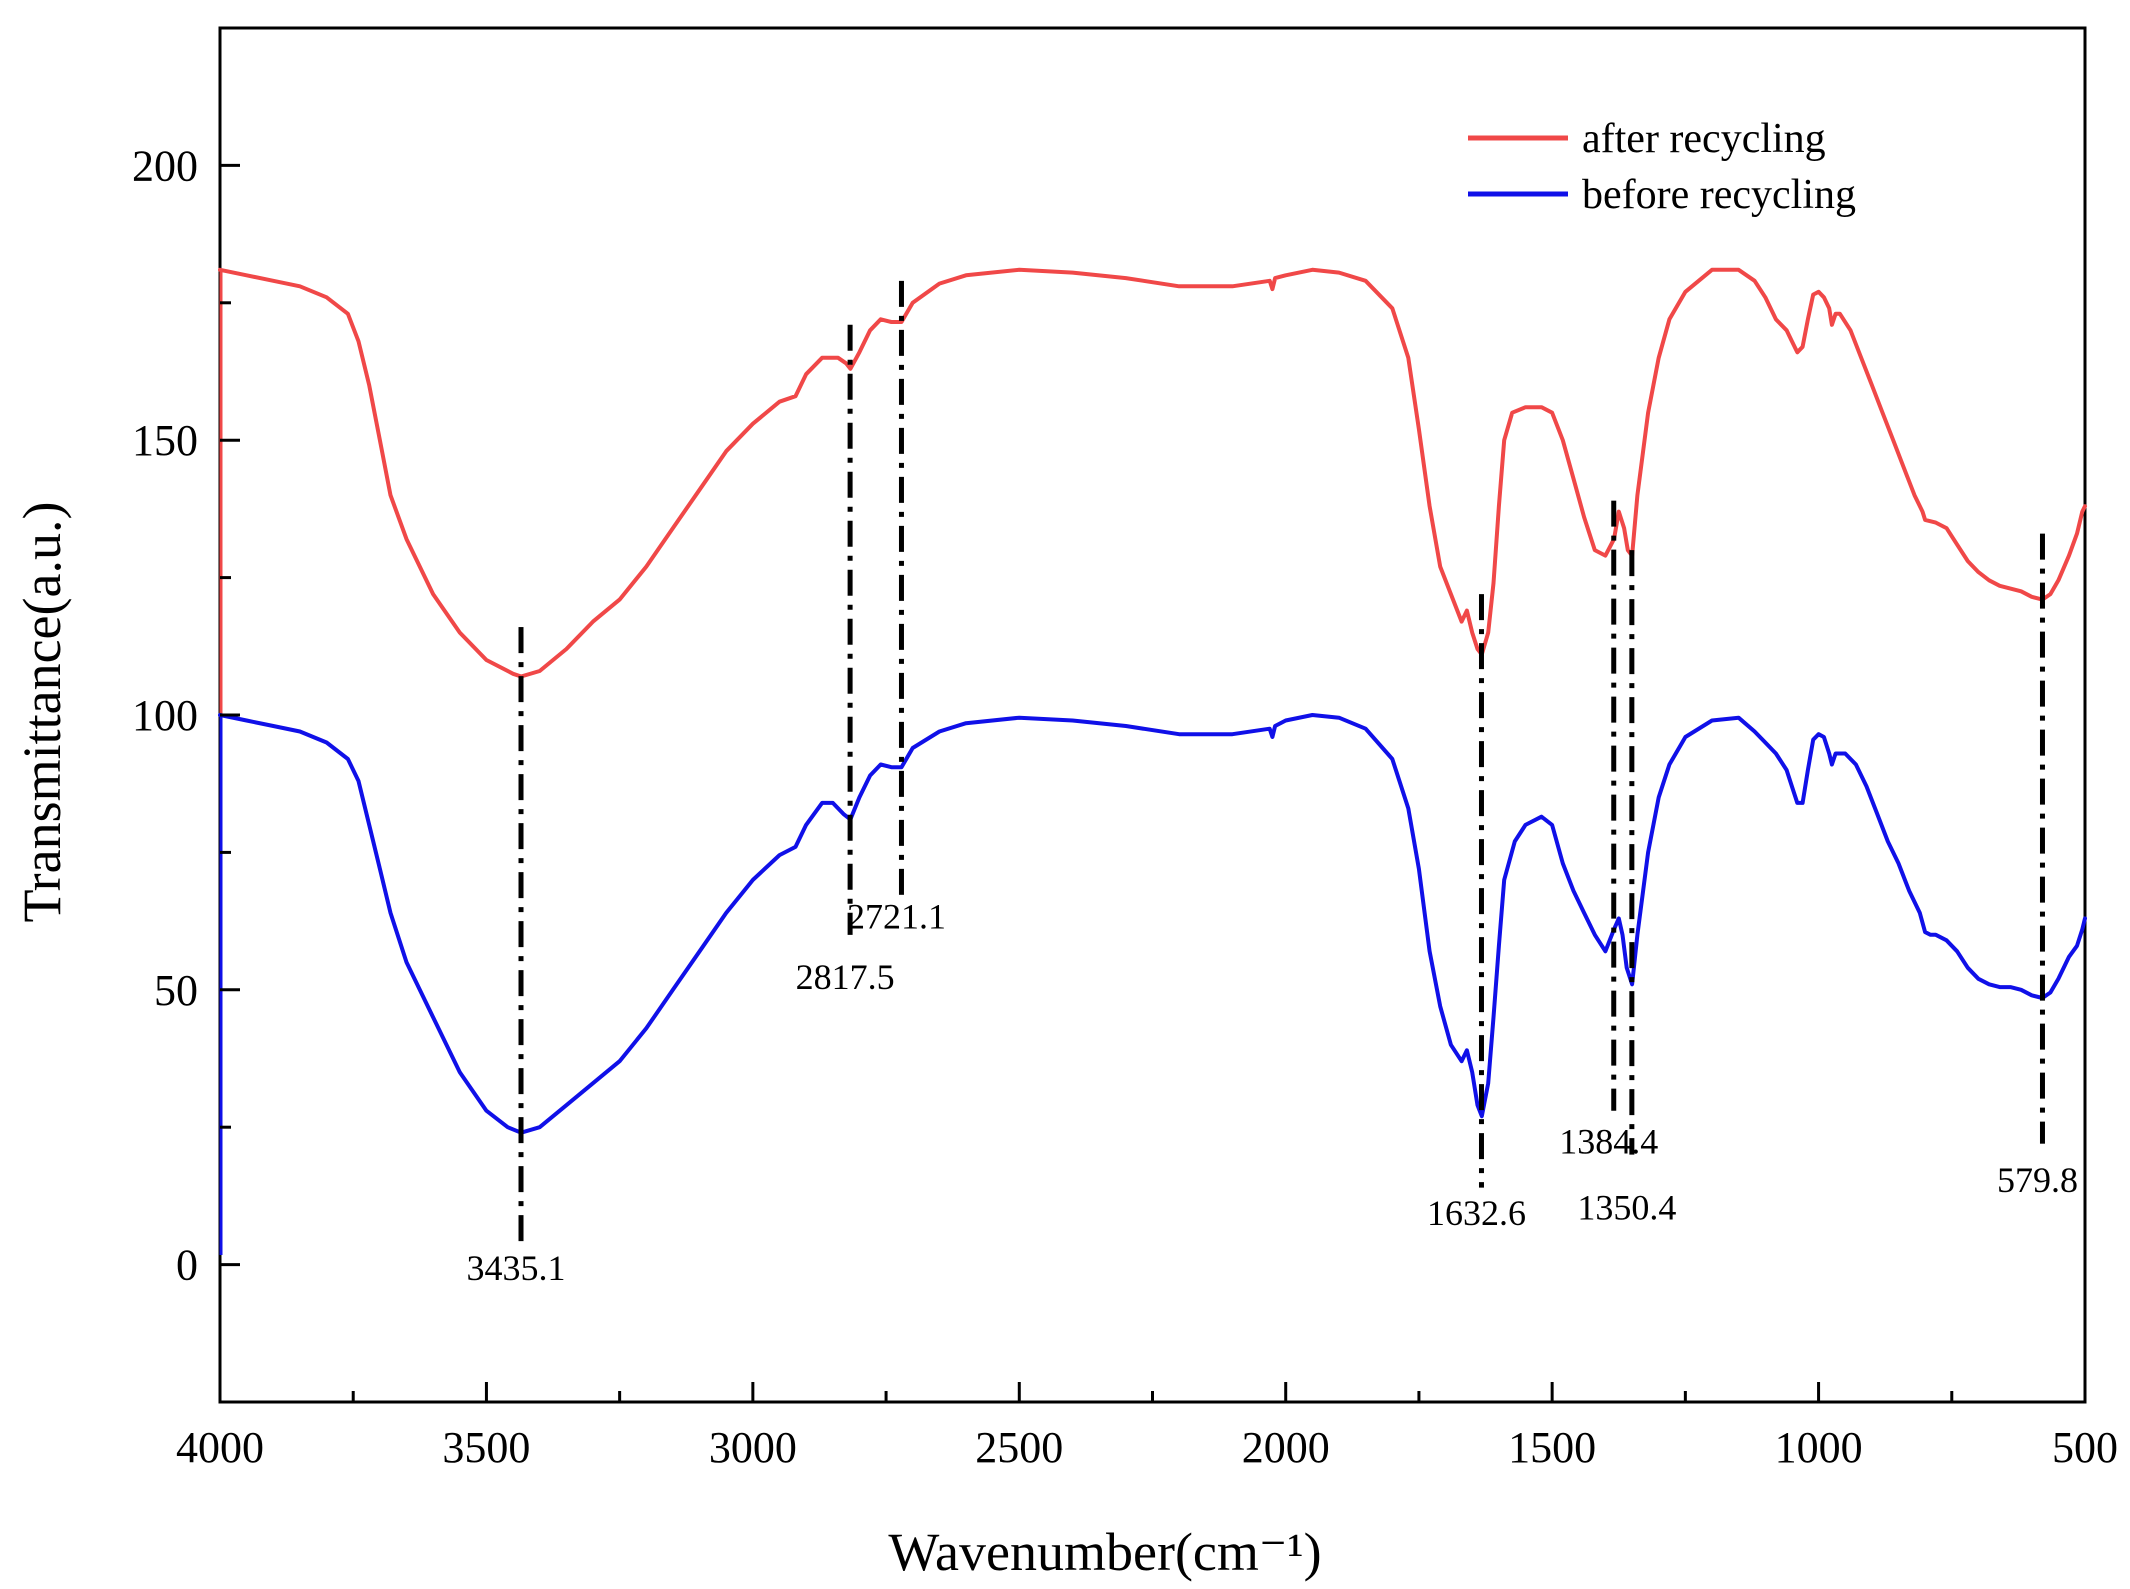 The image size is (2130, 1589). I want to click on x-tick-label: 1500, so click(1552, 1447).